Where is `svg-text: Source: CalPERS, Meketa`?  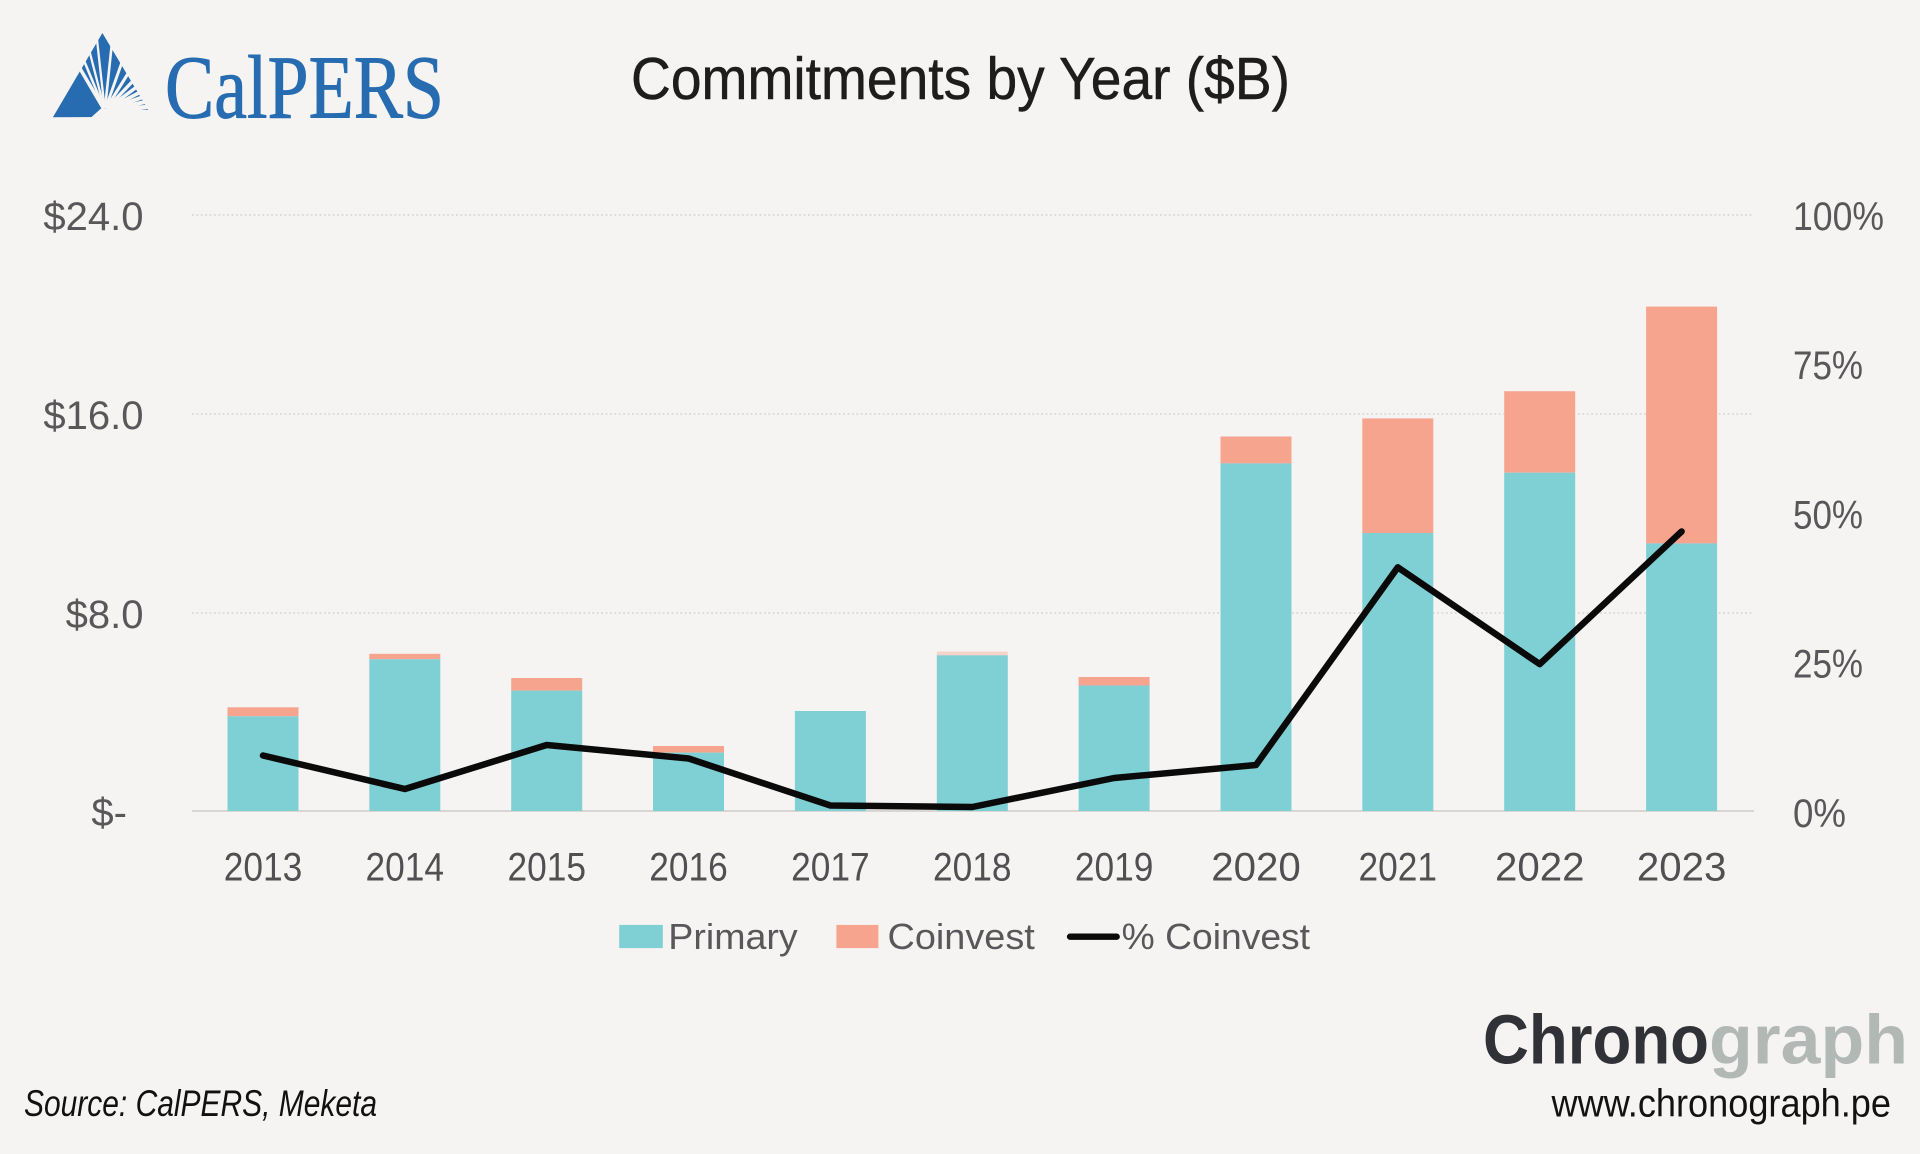
svg-text: Source: CalPERS, Meketa is located at coordinates (200, 1103).